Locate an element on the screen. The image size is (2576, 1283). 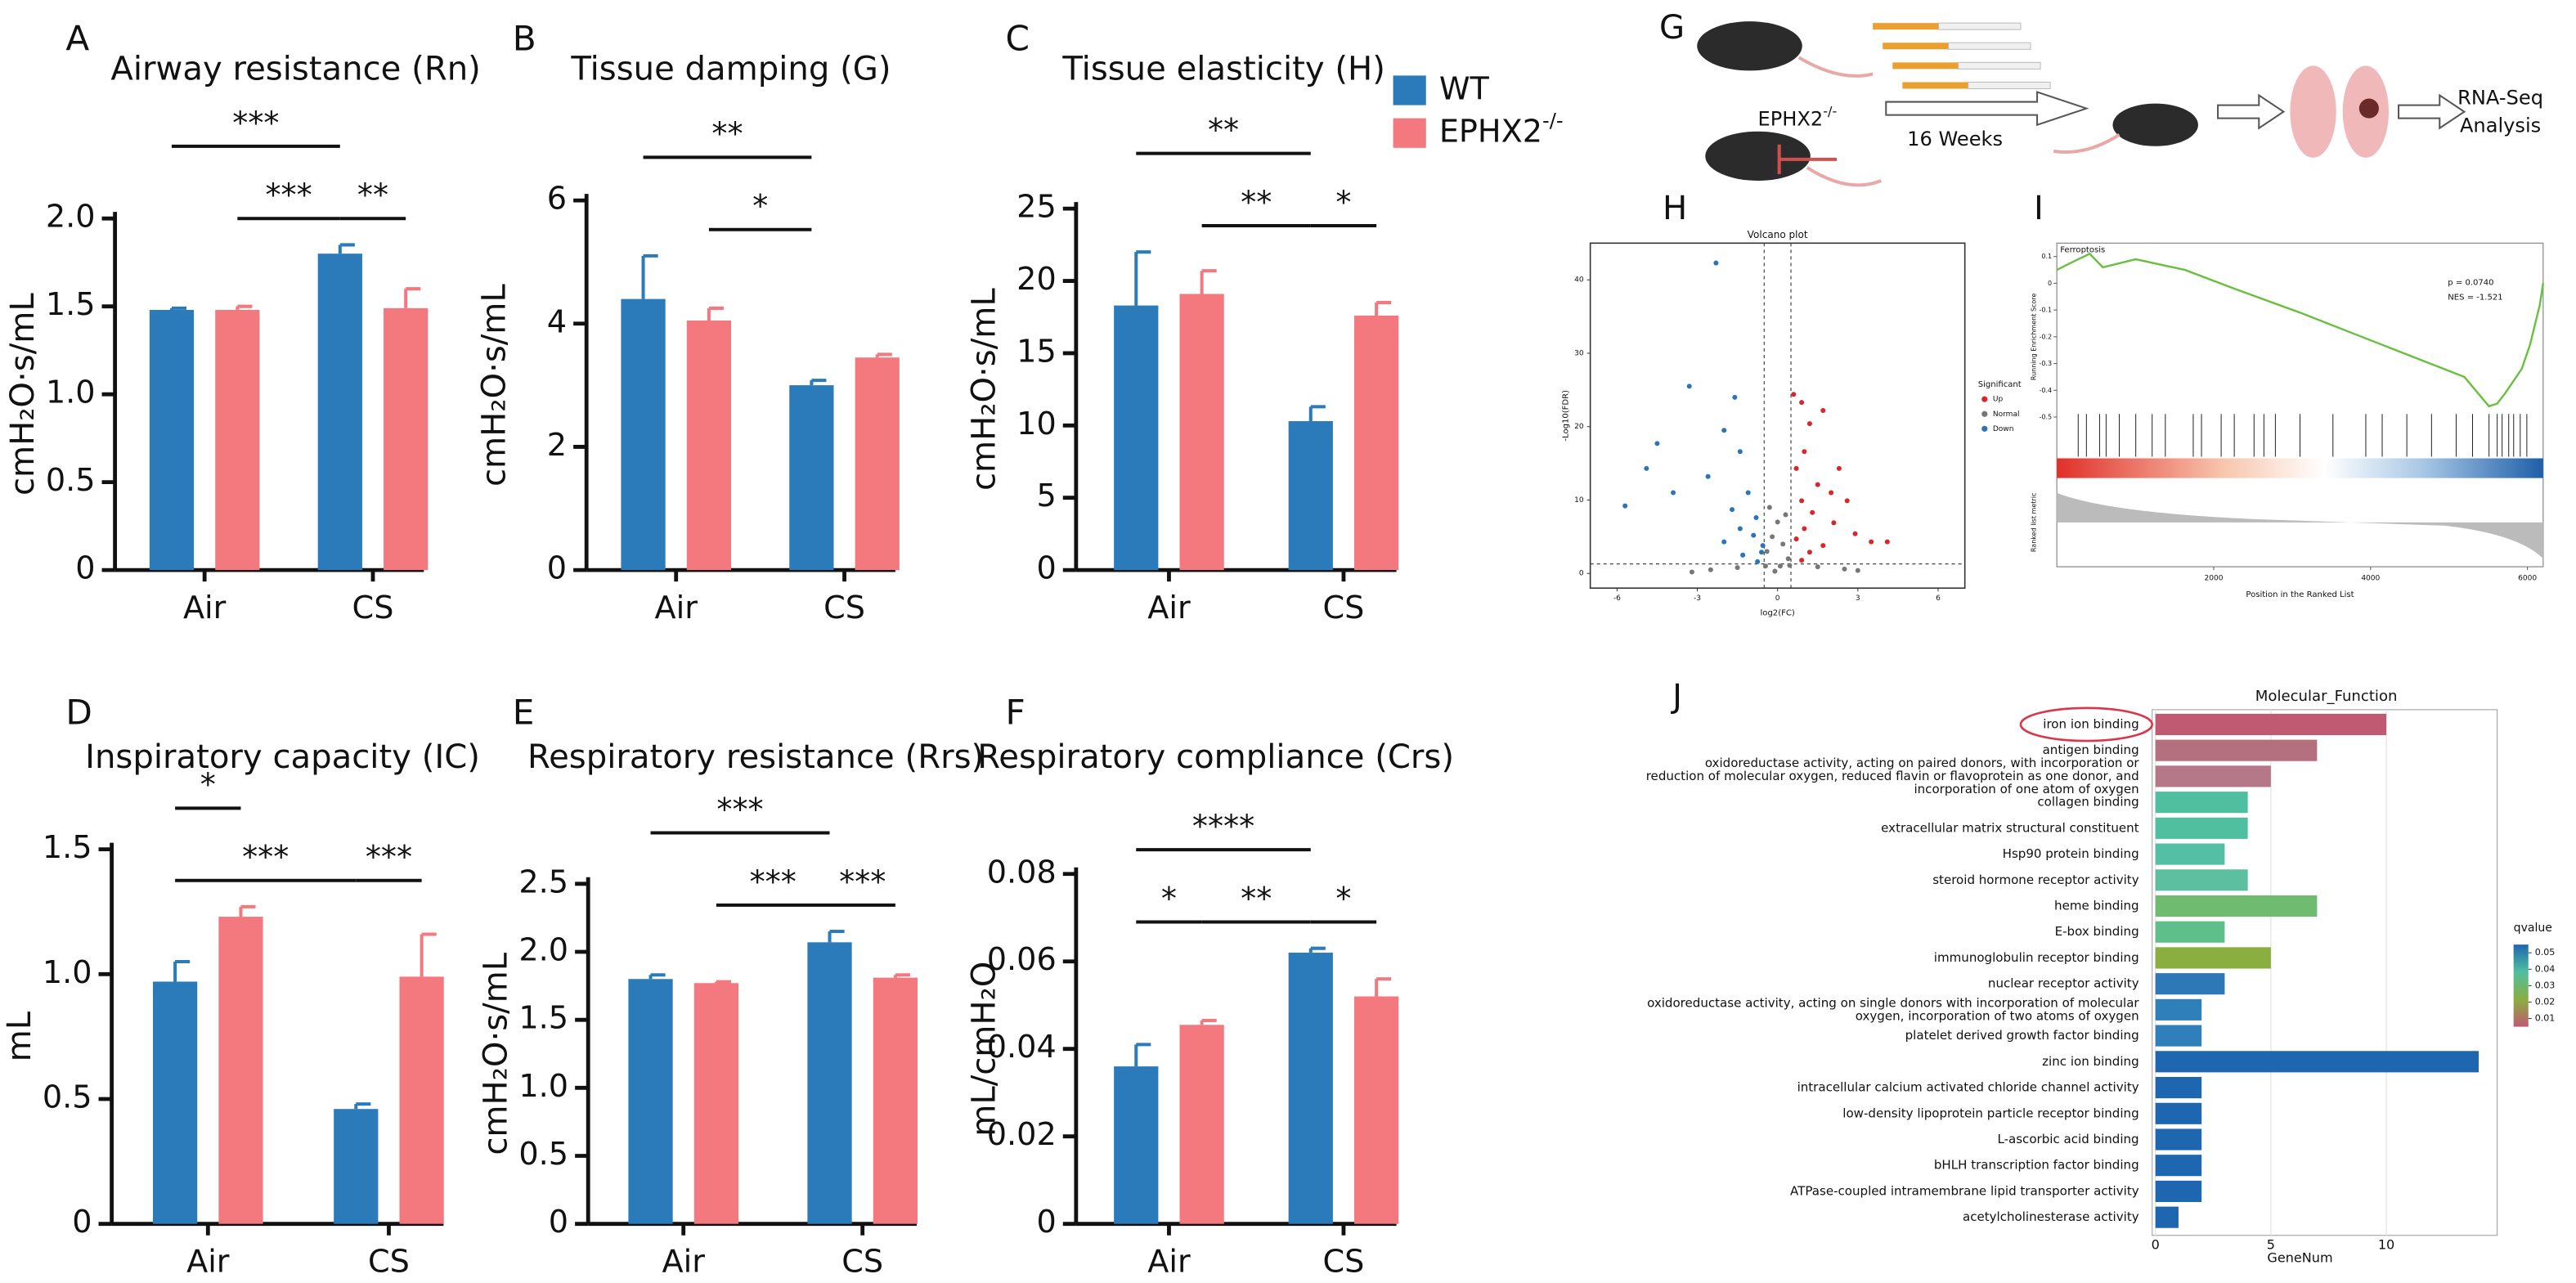
y-tick-label: steroid hormone receptor activity is located at coordinates (2036, 880).